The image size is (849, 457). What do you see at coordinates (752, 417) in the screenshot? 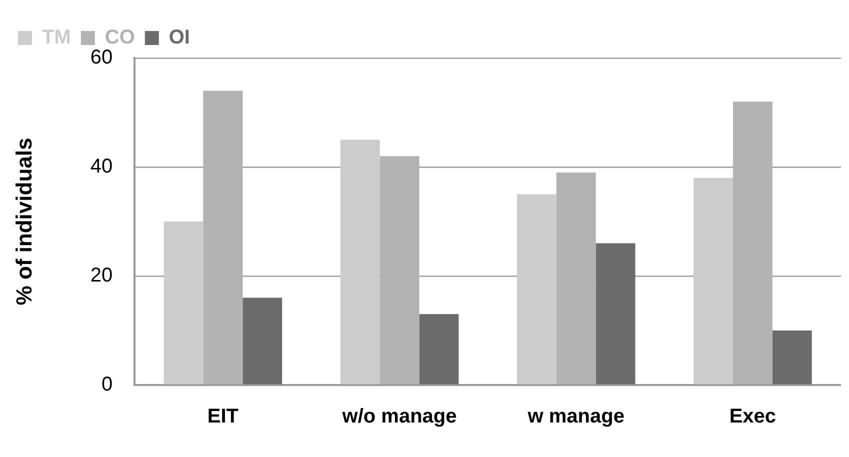
I see `x-tick-label: Exec` at bounding box center [752, 417].